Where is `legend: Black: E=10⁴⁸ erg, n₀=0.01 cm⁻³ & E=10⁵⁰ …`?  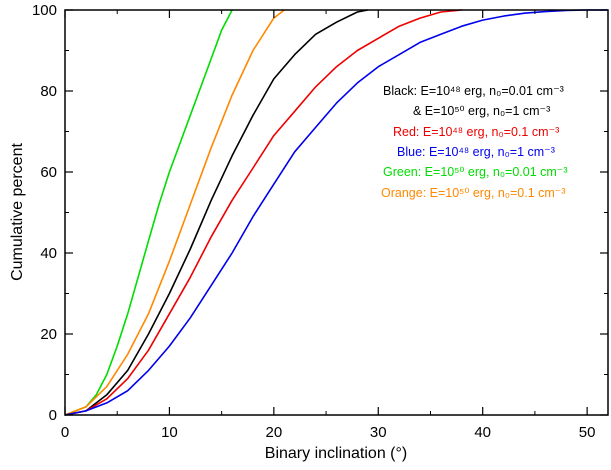
legend: Black: E=10⁴⁸ erg, n₀=0.01 cm⁻³ & E=10⁵⁰ … is located at coordinates (474, 142).